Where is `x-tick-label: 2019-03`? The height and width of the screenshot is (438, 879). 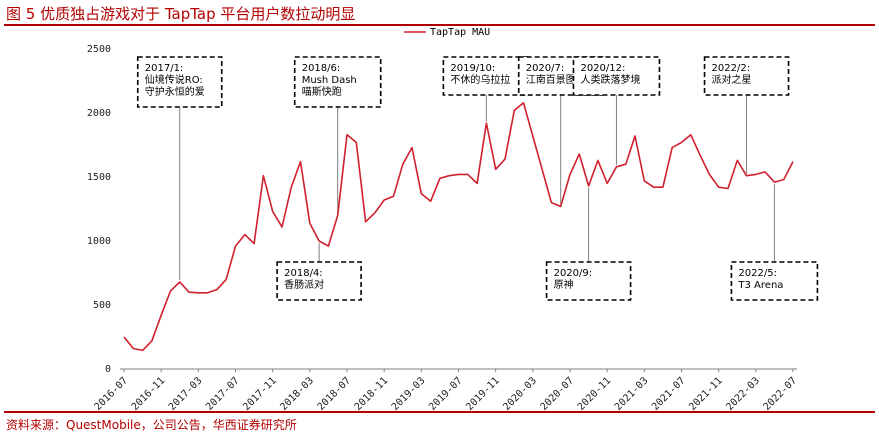 x-tick-label: 2019-03 is located at coordinates (409, 394).